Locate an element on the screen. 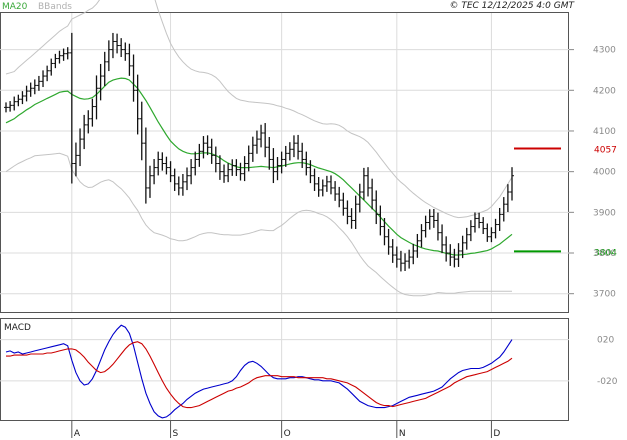 Image resolution: width=627 pixels, height=440 pixels. macd-y-axis: 020 -020 is located at coordinates (607, 361).